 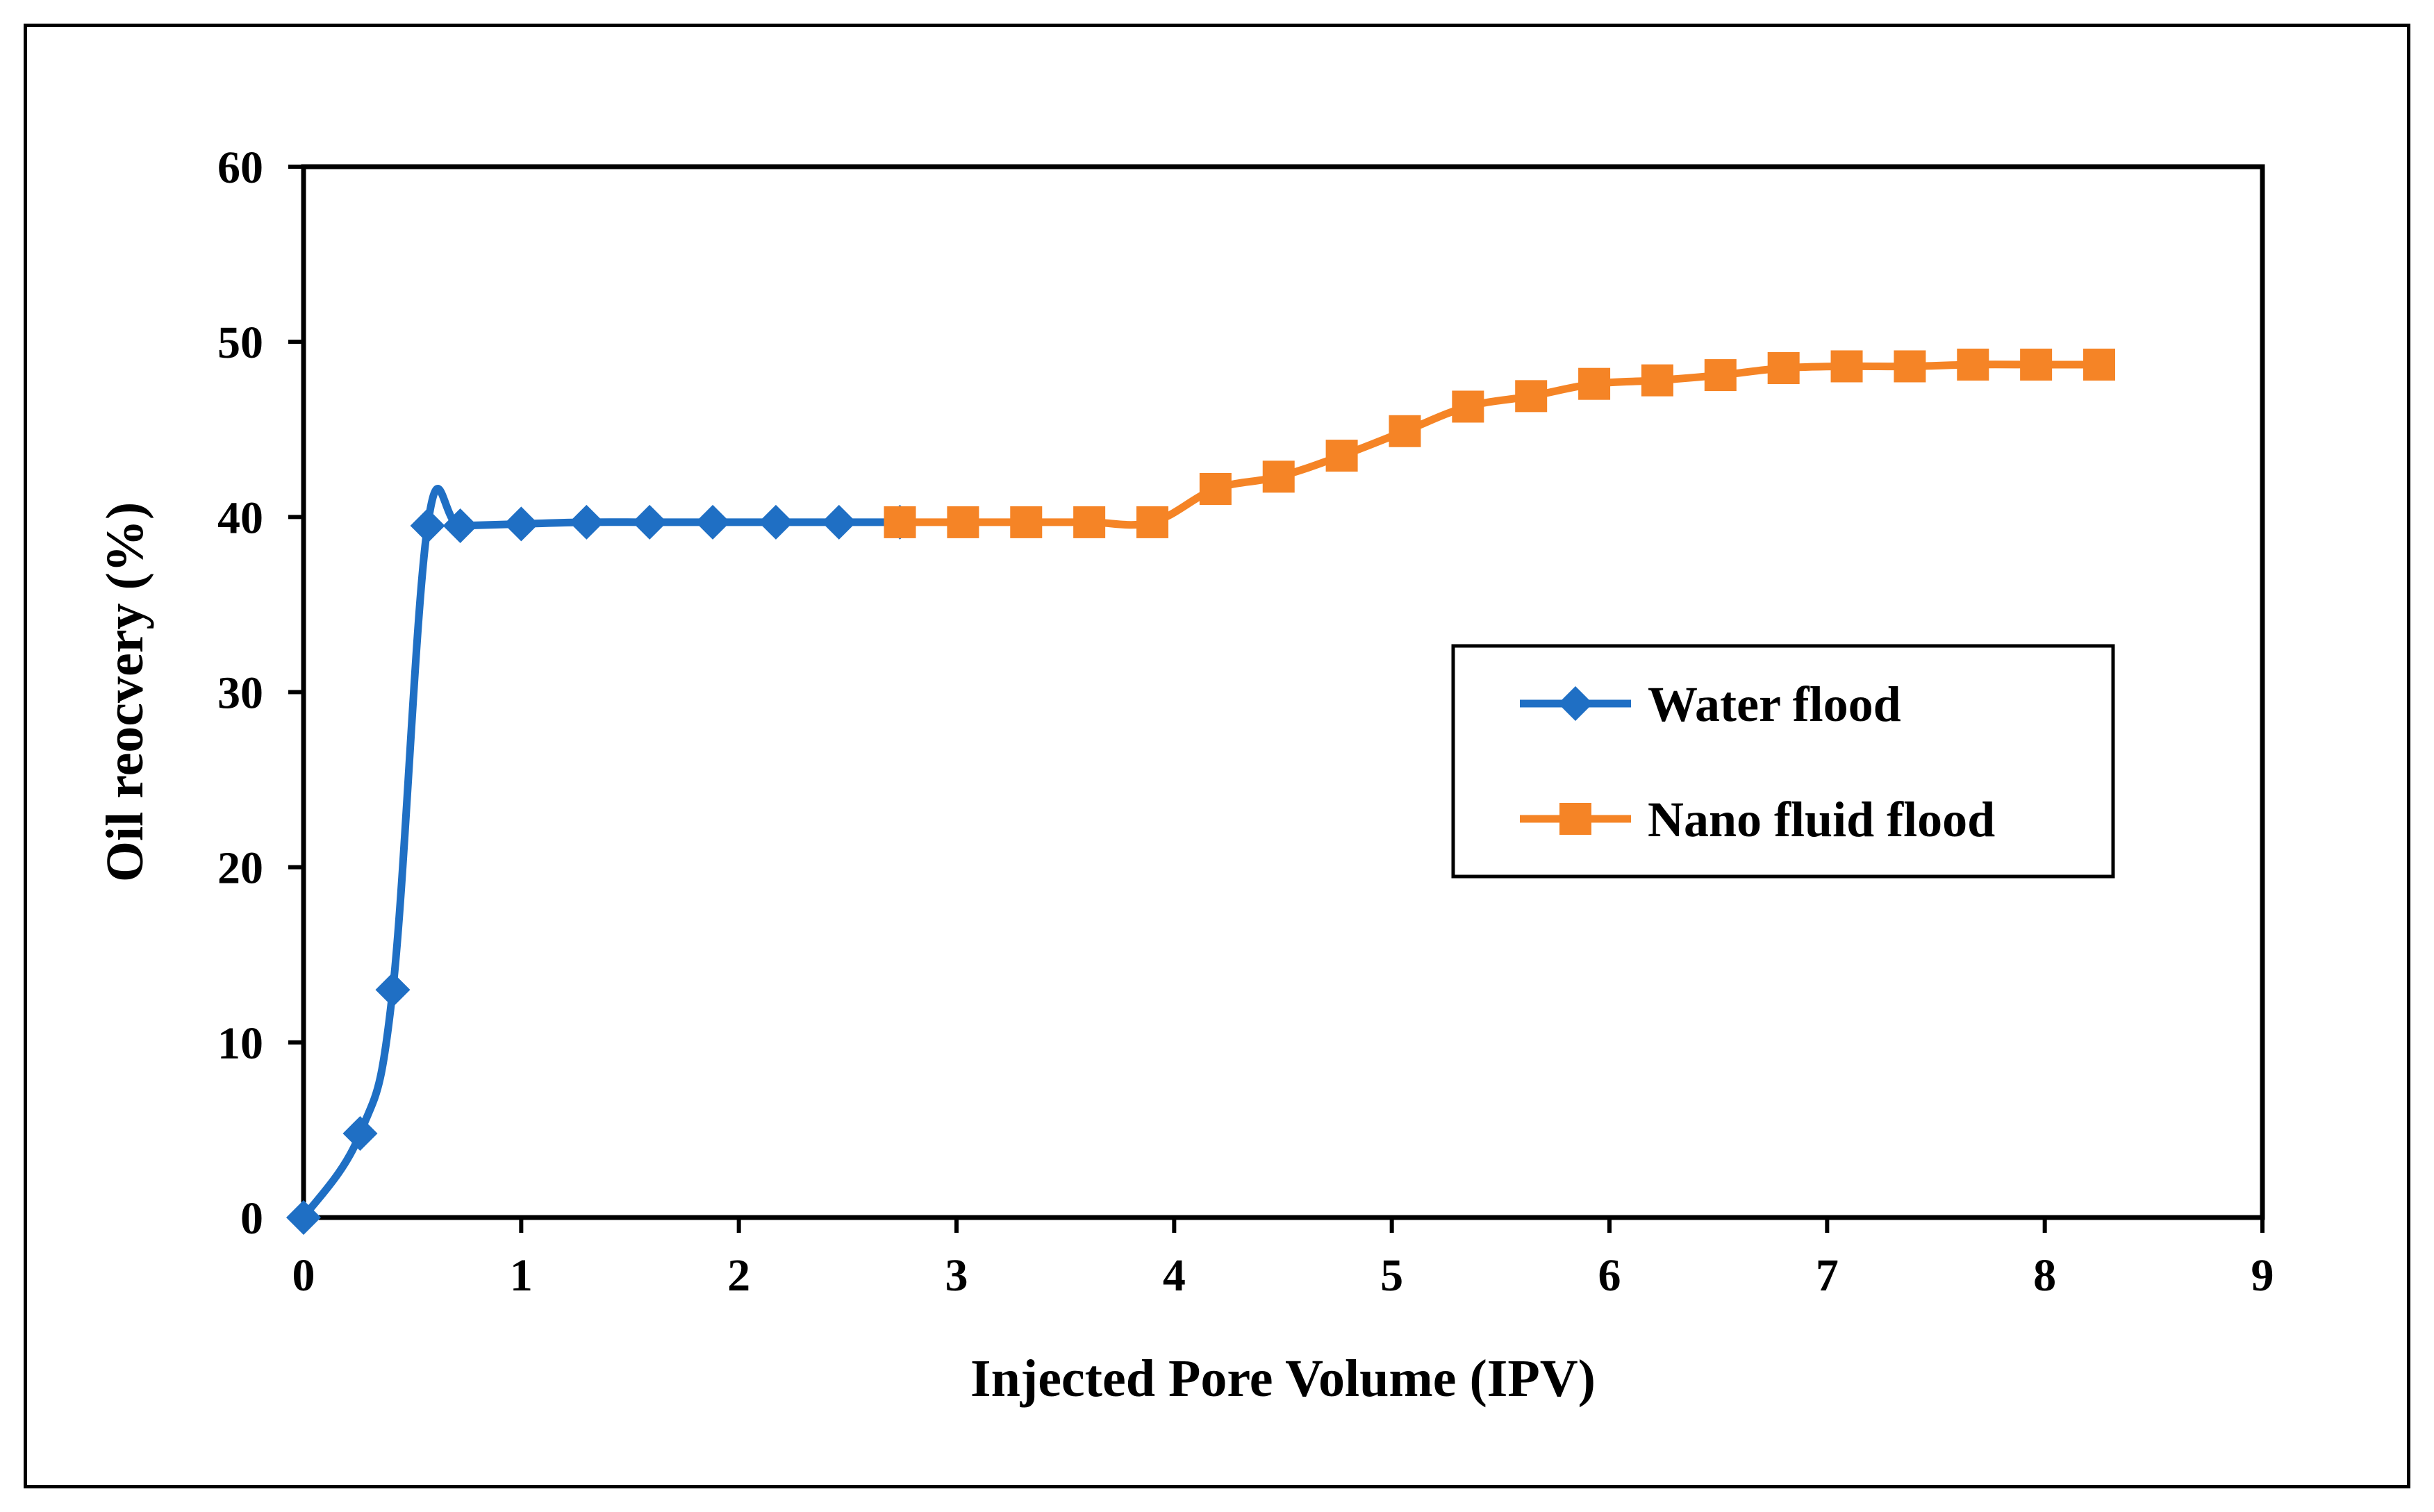 What do you see at coordinates (240, 694) in the screenshot?
I see `y-tick-label: 30` at bounding box center [240, 694].